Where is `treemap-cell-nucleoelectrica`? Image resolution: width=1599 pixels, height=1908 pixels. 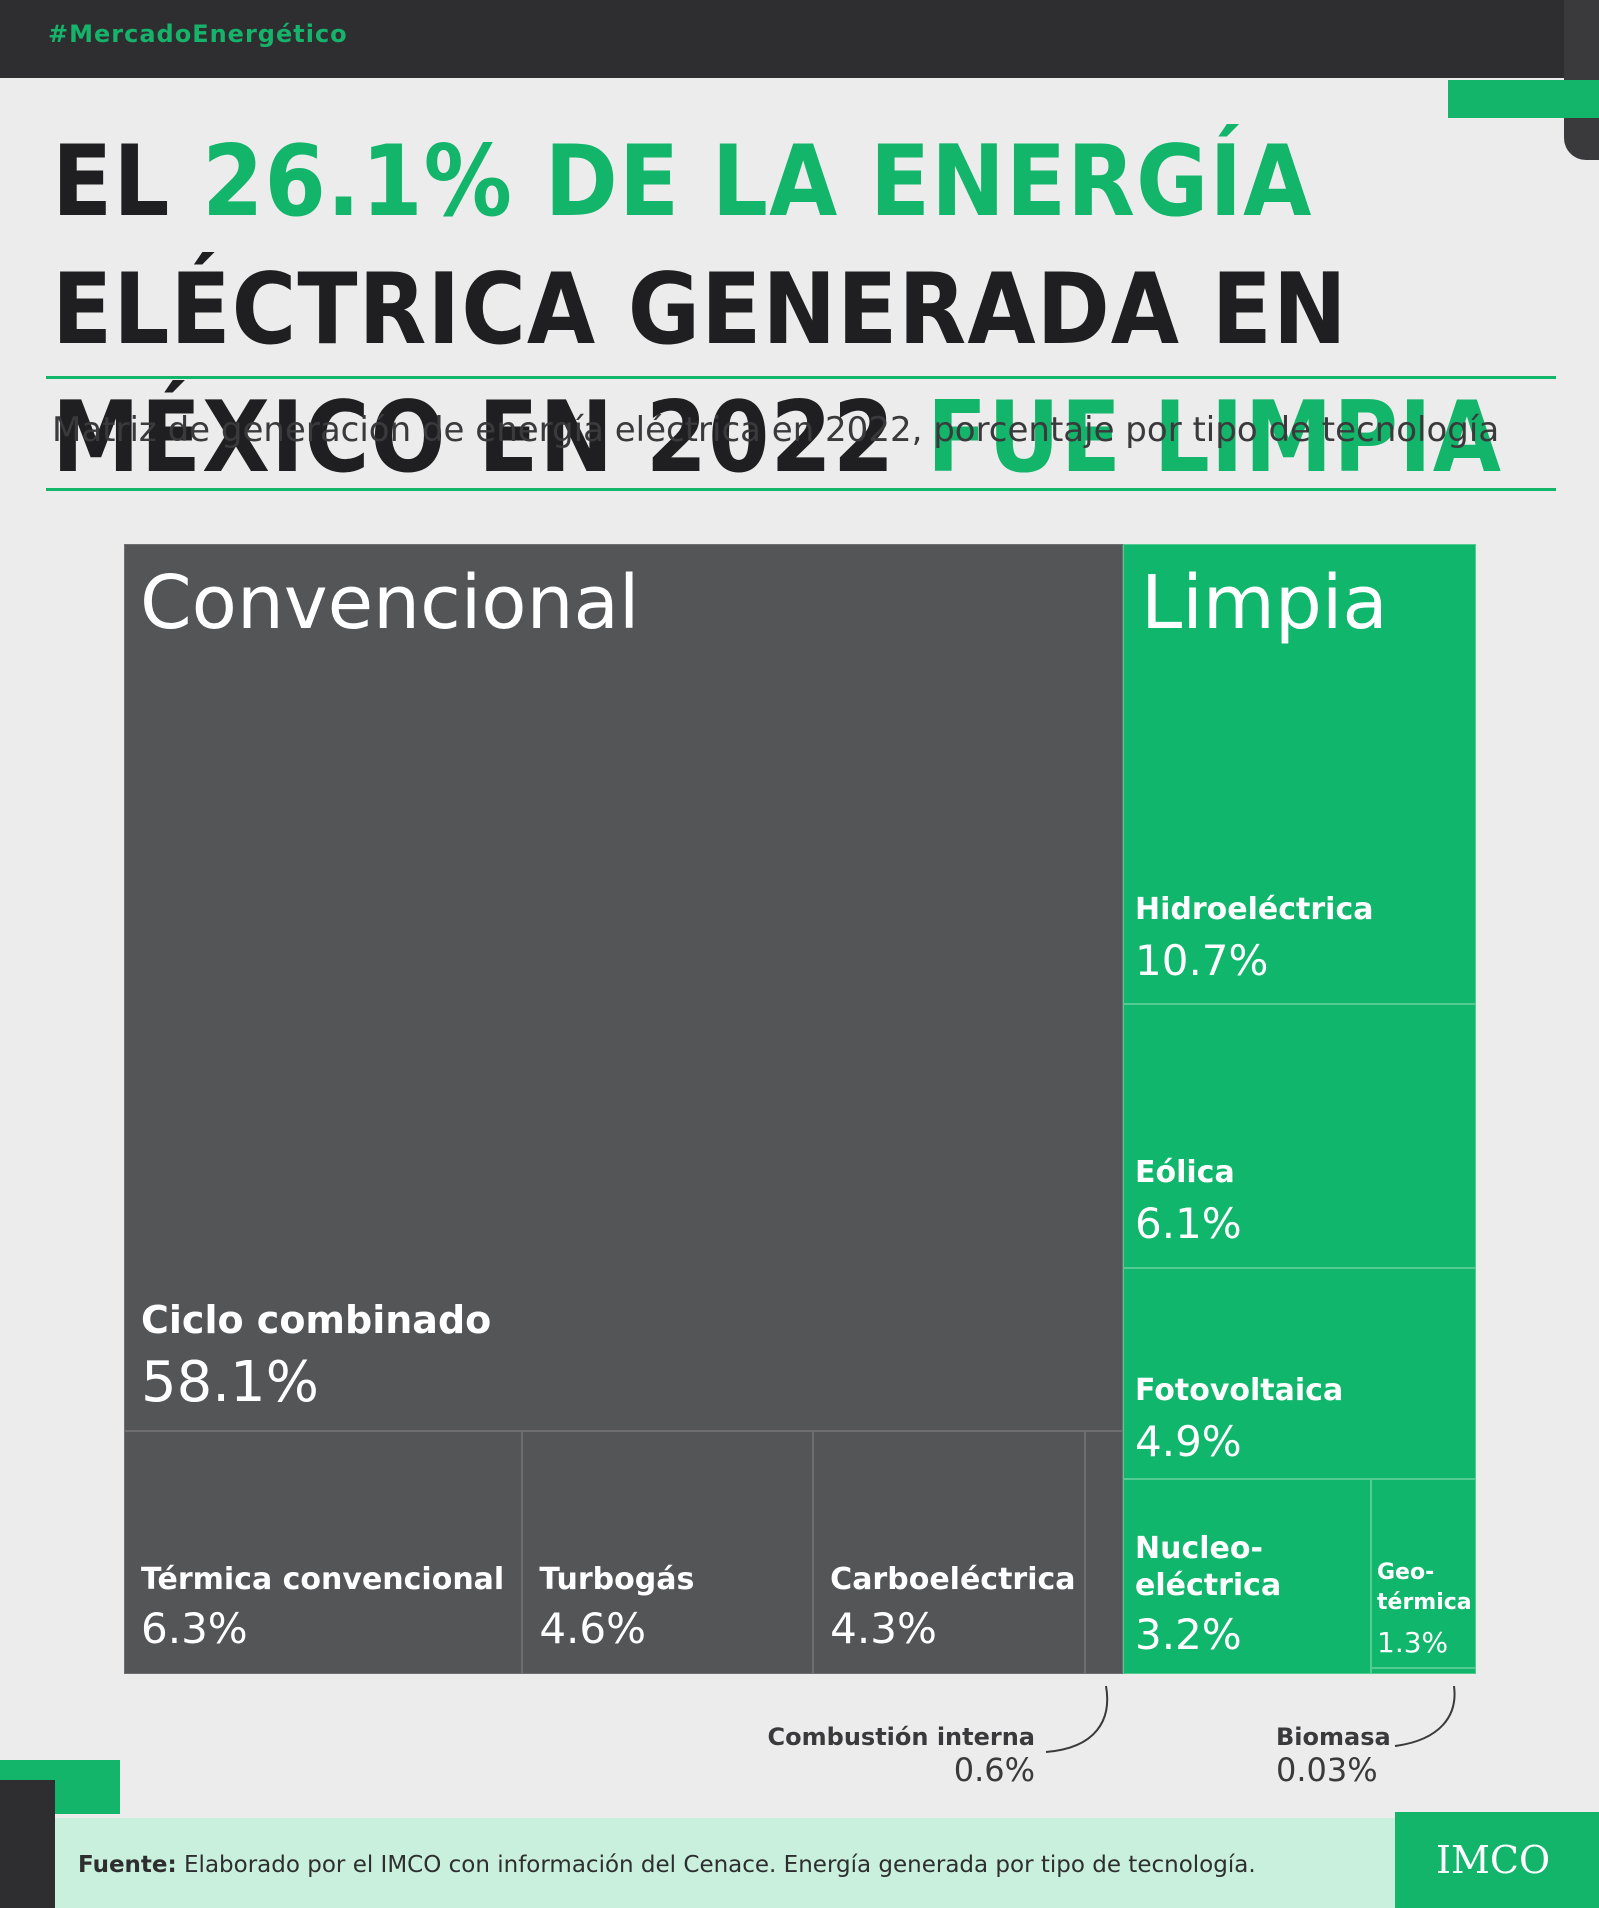
treemap-cell-nucleoelectrica is located at coordinates (1247, 1576).